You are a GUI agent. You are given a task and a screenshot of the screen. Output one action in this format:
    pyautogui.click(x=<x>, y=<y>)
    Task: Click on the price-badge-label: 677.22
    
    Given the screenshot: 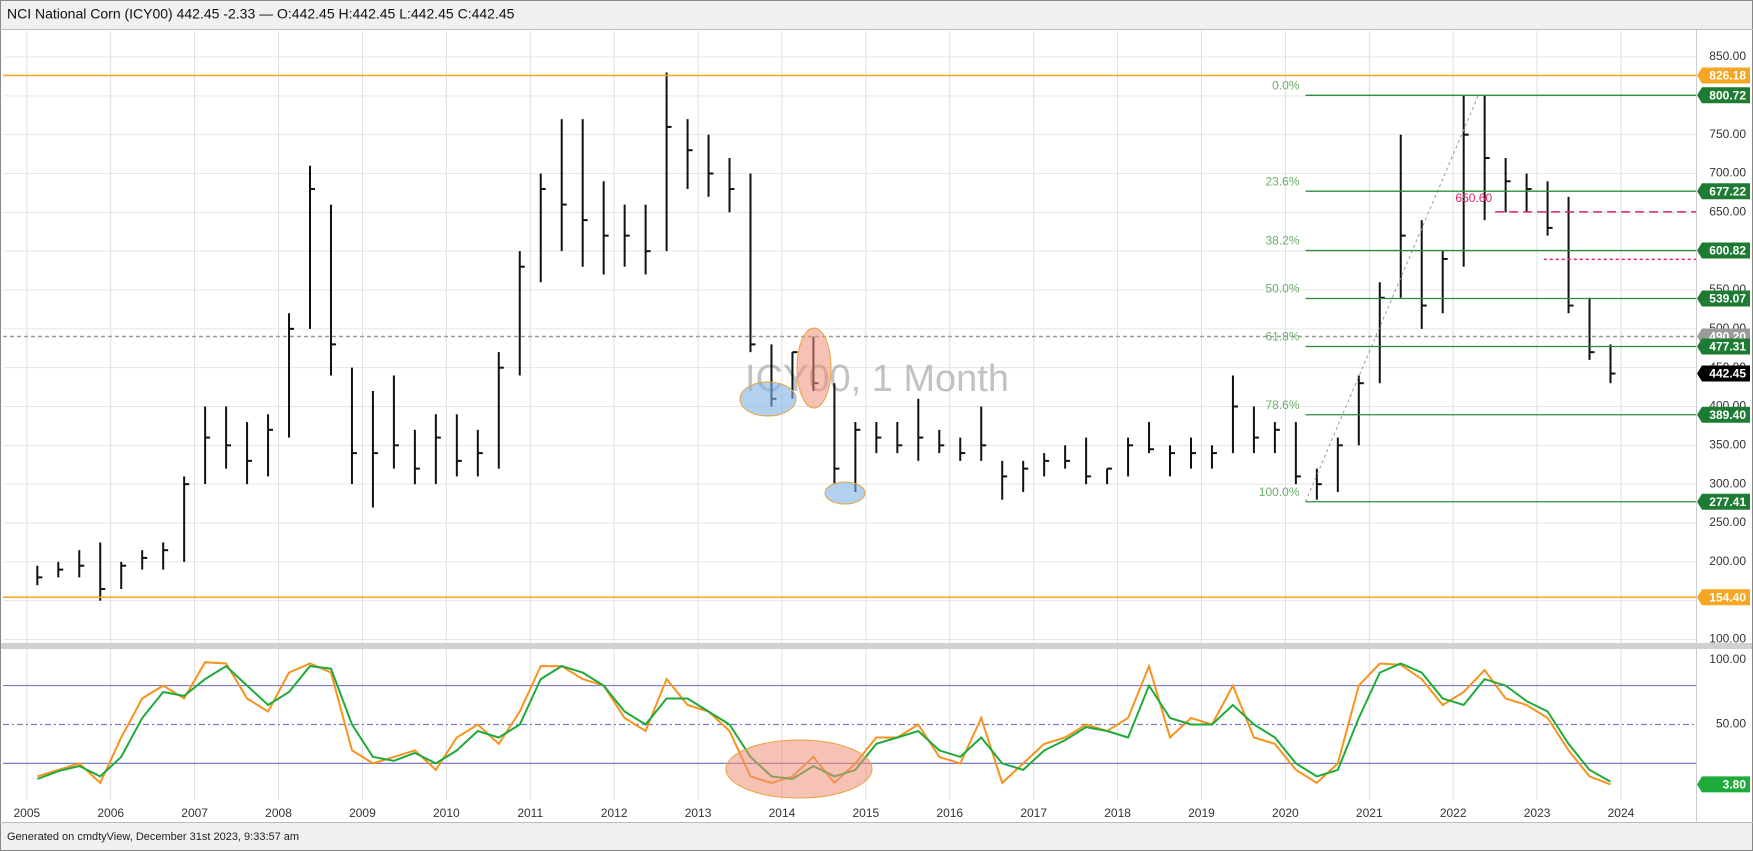 What is the action you would take?
    pyautogui.click(x=1727, y=191)
    